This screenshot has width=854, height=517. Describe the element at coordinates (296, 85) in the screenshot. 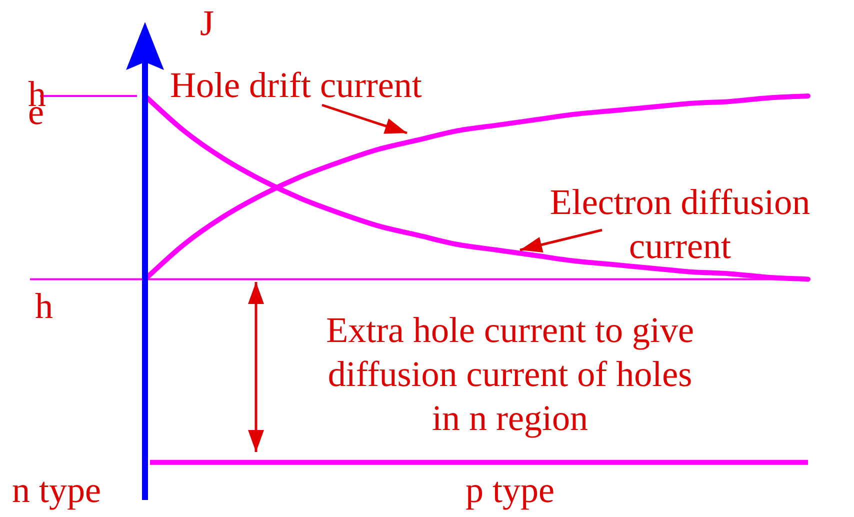

I see `annotation: Hole drift current` at that location.